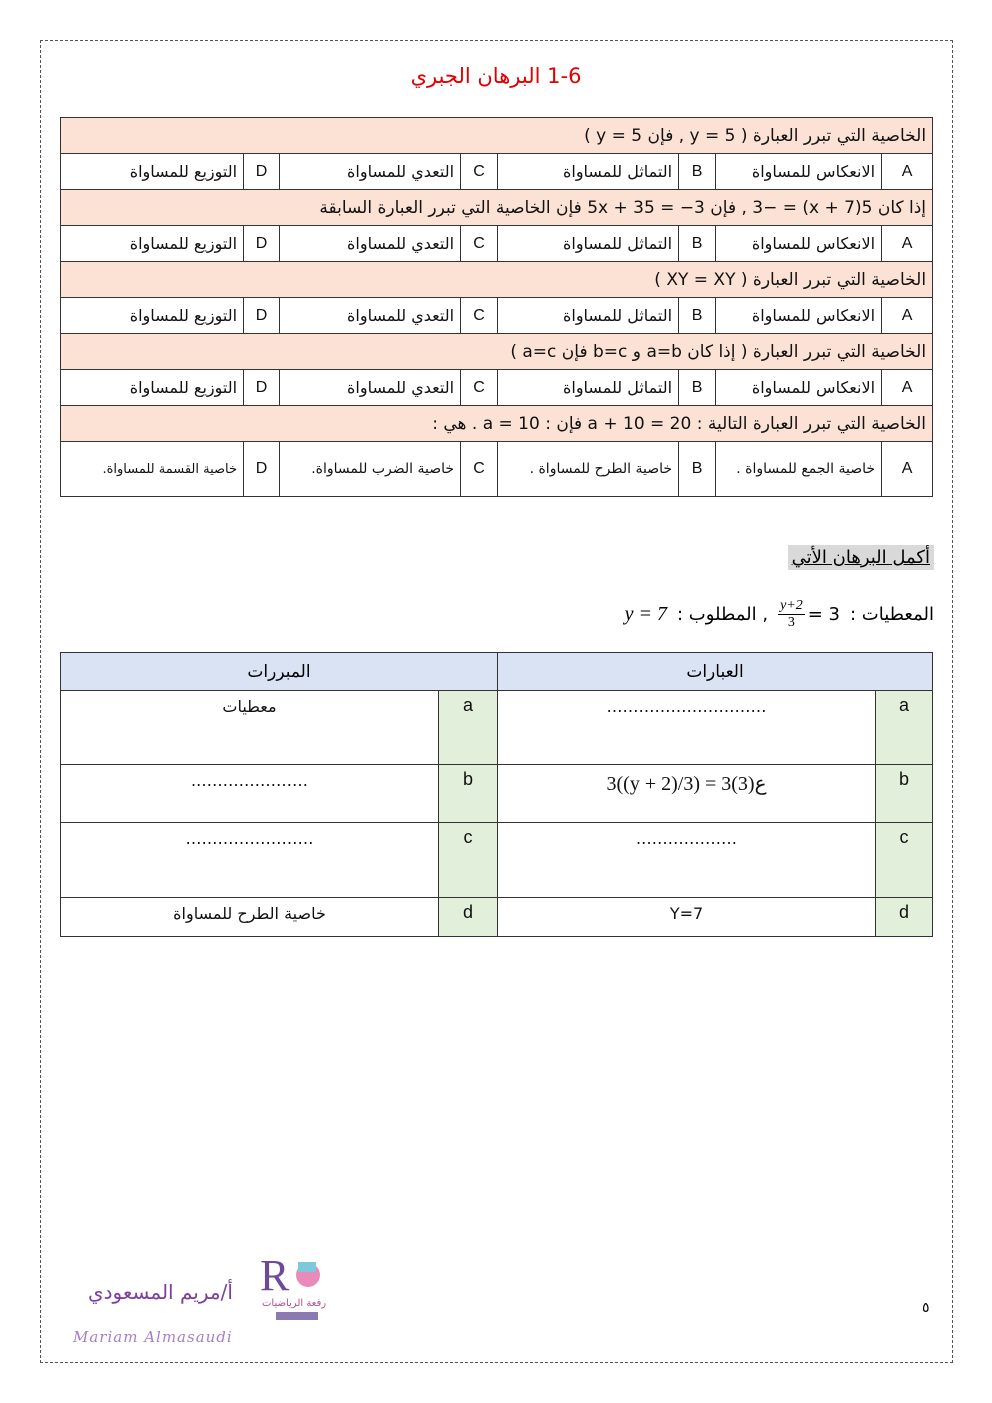 The height and width of the screenshot is (1403, 992). What do you see at coordinates (298, 1286) in the screenshot?
I see `logo: R رفعة الرياضيات` at bounding box center [298, 1286].